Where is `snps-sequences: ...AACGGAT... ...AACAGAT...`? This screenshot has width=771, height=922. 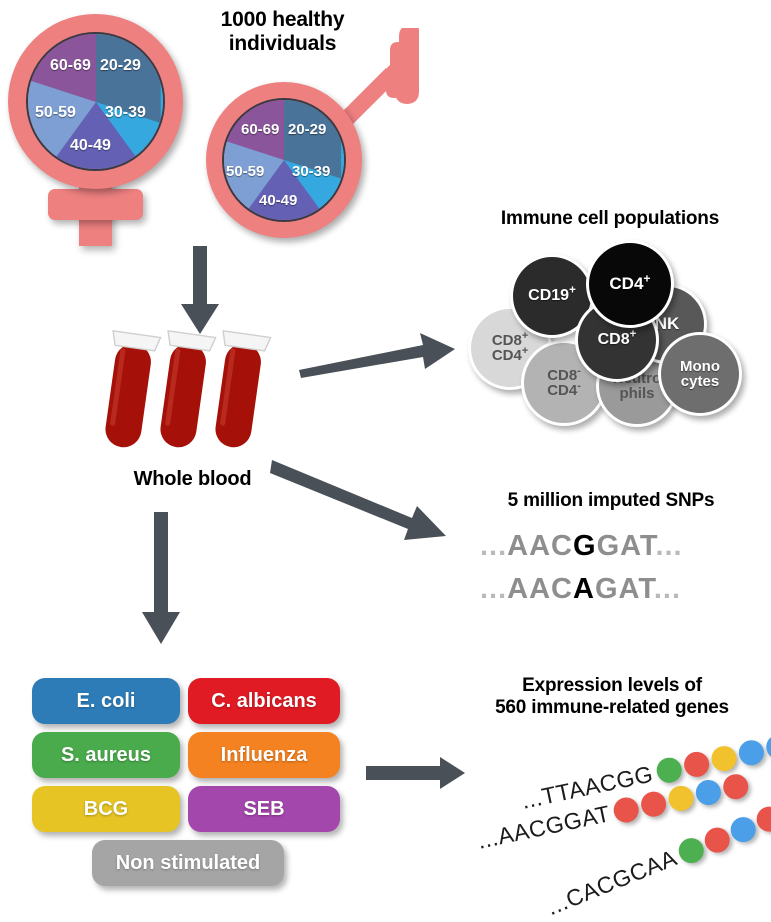
snps-sequences: ...AACGGAT... ...AACAGAT... is located at coordinates (615, 575).